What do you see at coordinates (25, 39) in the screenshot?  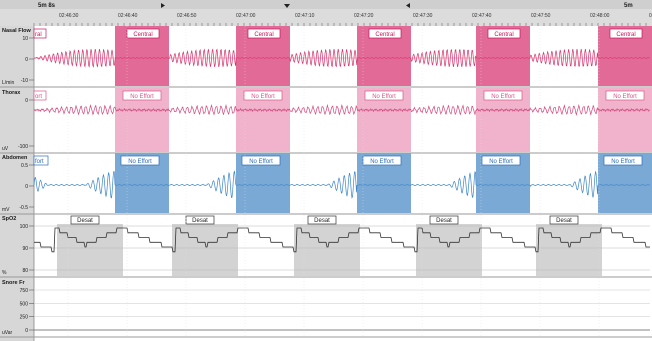 I see `channel-tick-label: 10` at bounding box center [25, 39].